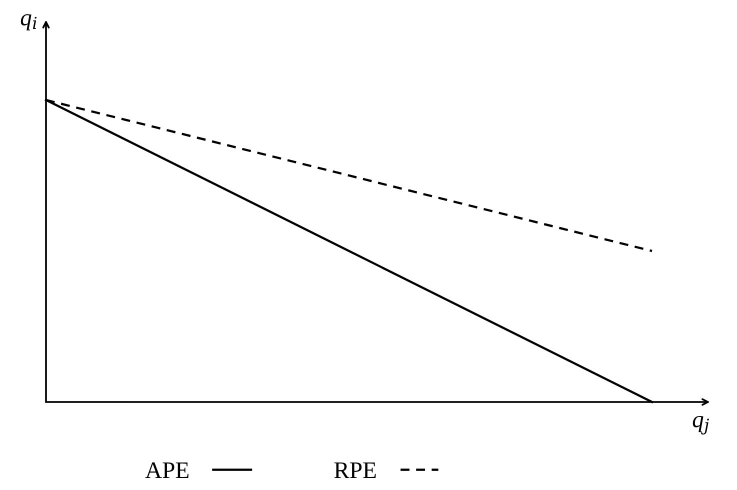 This screenshot has width=737, height=490. I want to click on x-axis-title: q$_{j}$, so click(700, 425).